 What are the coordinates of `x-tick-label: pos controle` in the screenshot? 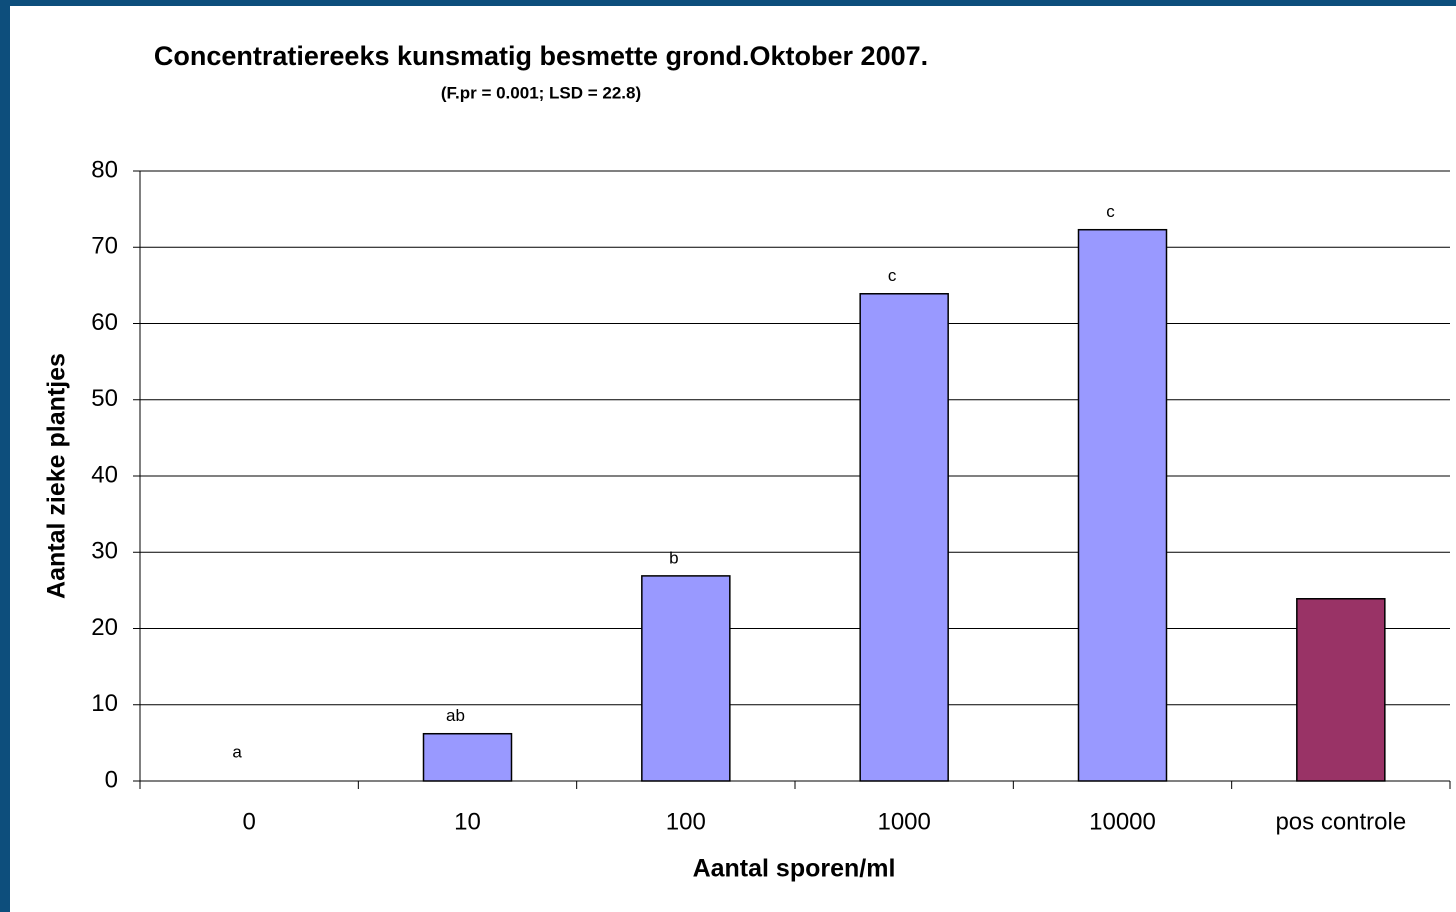 It's located at (1340, 821).